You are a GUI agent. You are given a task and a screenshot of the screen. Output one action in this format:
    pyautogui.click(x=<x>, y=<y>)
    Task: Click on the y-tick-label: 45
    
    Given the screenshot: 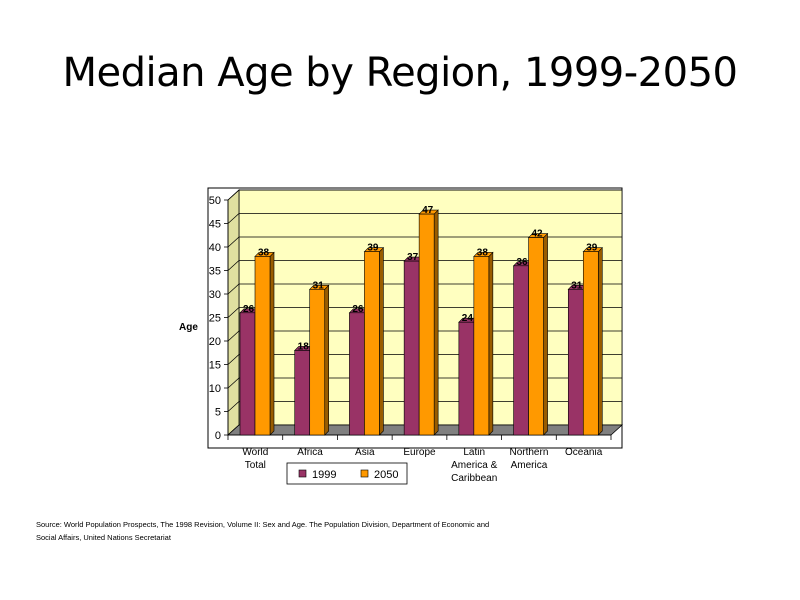 What is the action you would take?
    pyautogui.click(x=215, y=225)
    